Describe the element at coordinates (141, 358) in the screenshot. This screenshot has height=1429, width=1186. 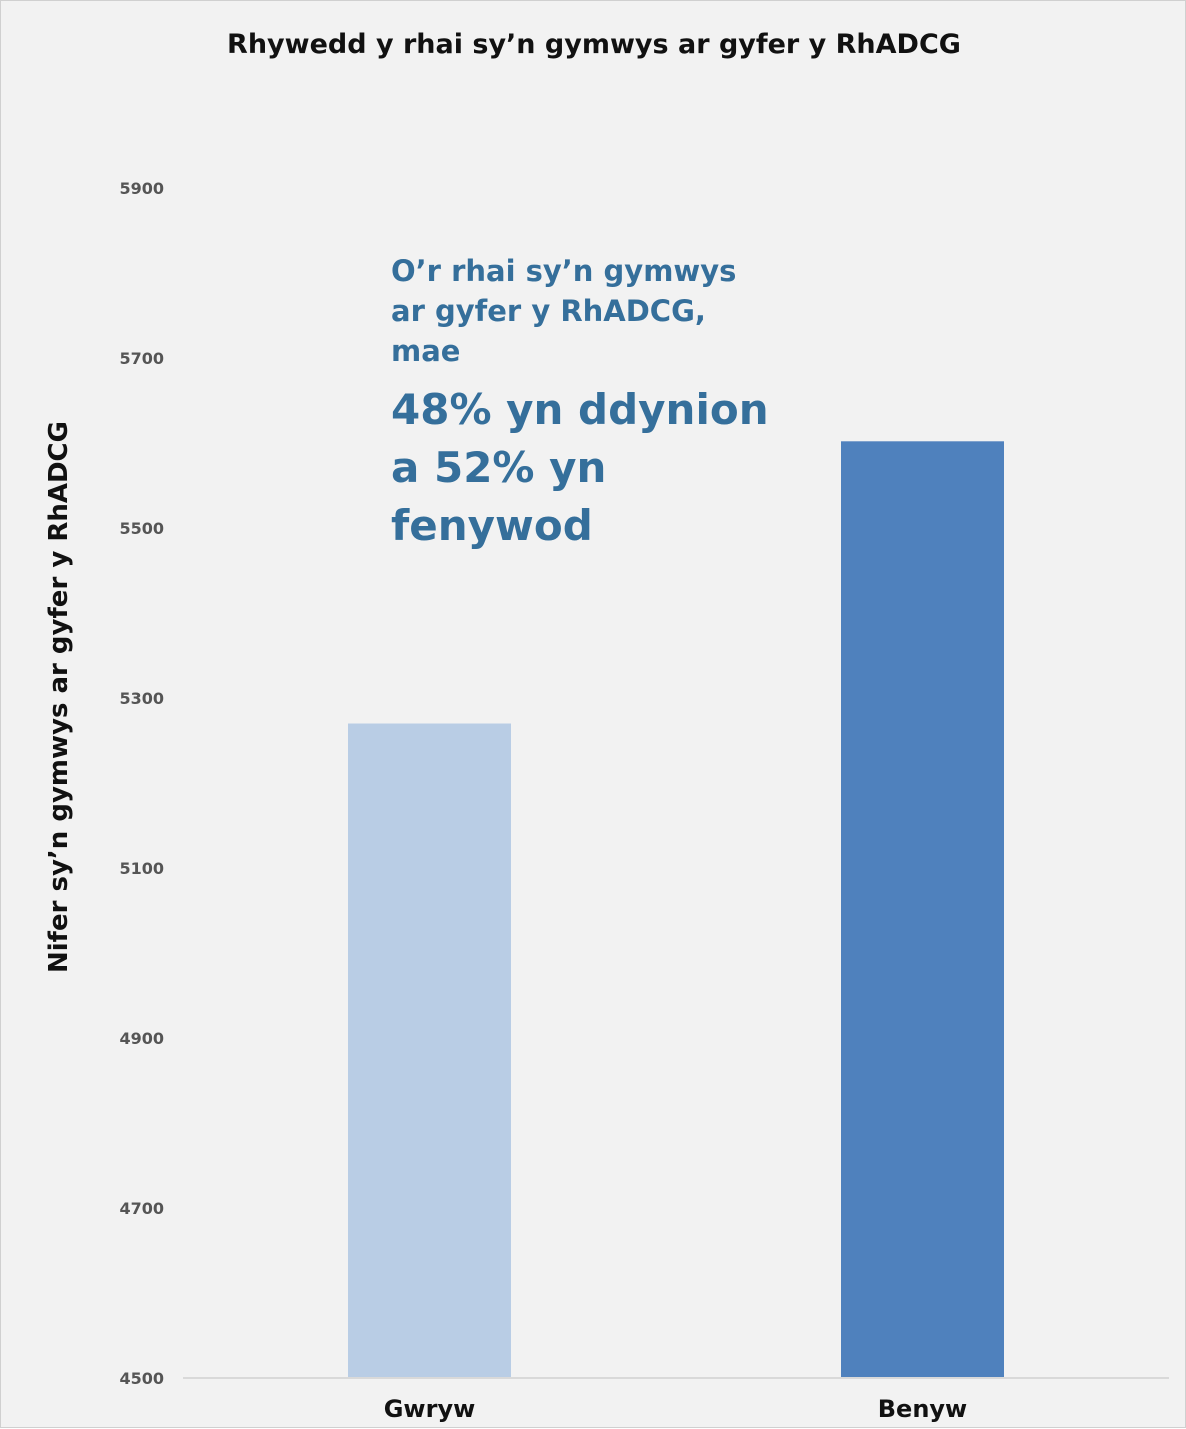
I see `y-tick-label: 5700` at that location.